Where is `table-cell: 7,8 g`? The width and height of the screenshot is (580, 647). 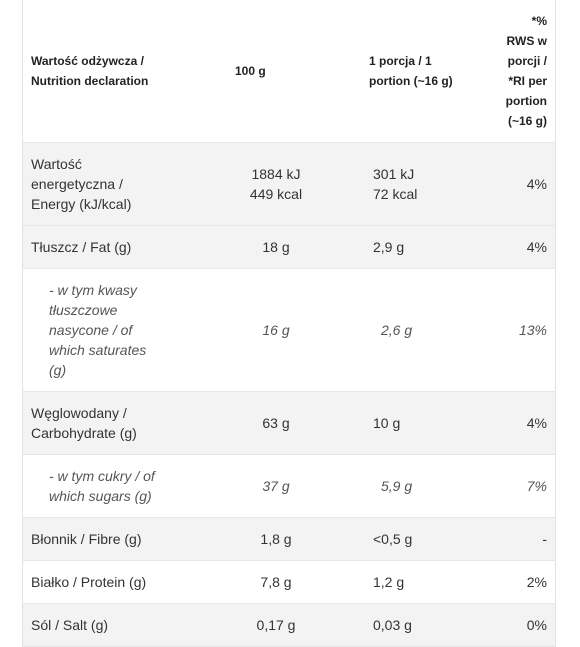
table-cell: 7,8 g is located at coordinates (276, 582).